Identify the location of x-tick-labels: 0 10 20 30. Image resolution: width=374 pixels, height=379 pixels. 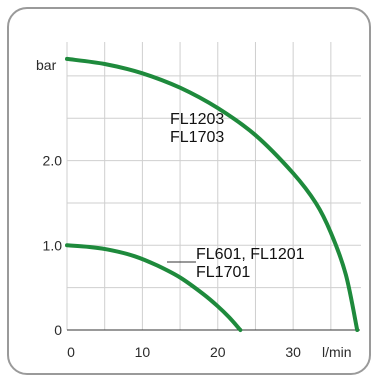
(184, 352).